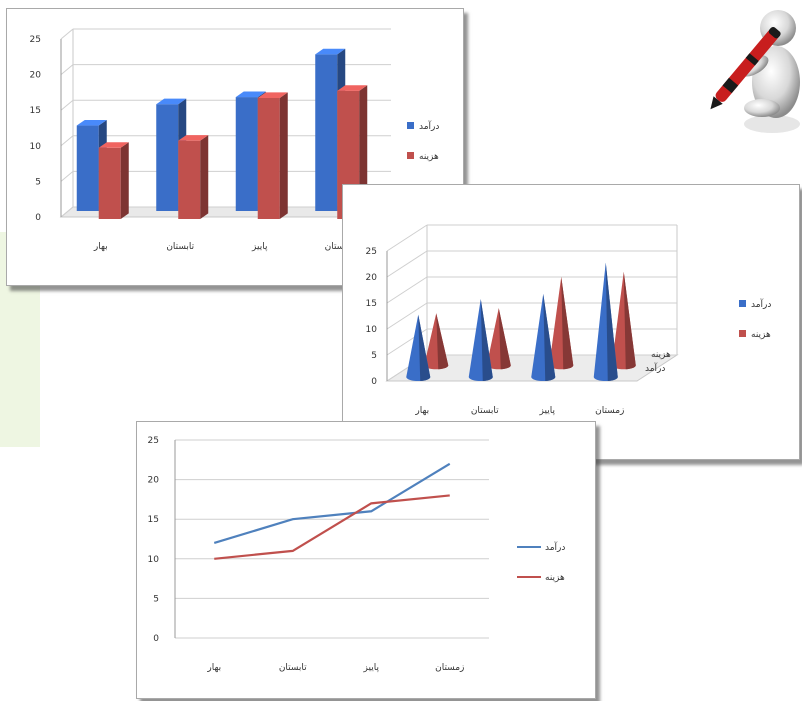 Image resolution: width=802 pixels, height=701 pixels. I want to click on gridlines, so click(332, 539).